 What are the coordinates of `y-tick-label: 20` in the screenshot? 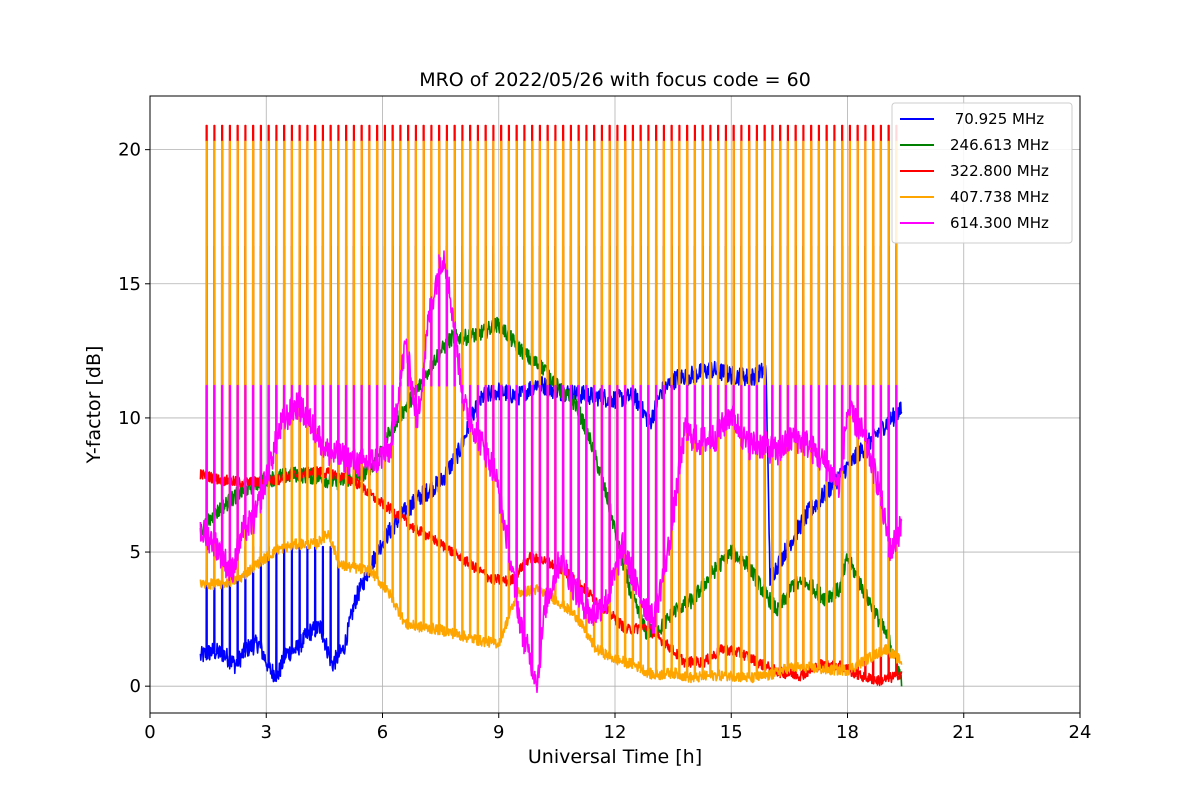 It's located at (129, 150).